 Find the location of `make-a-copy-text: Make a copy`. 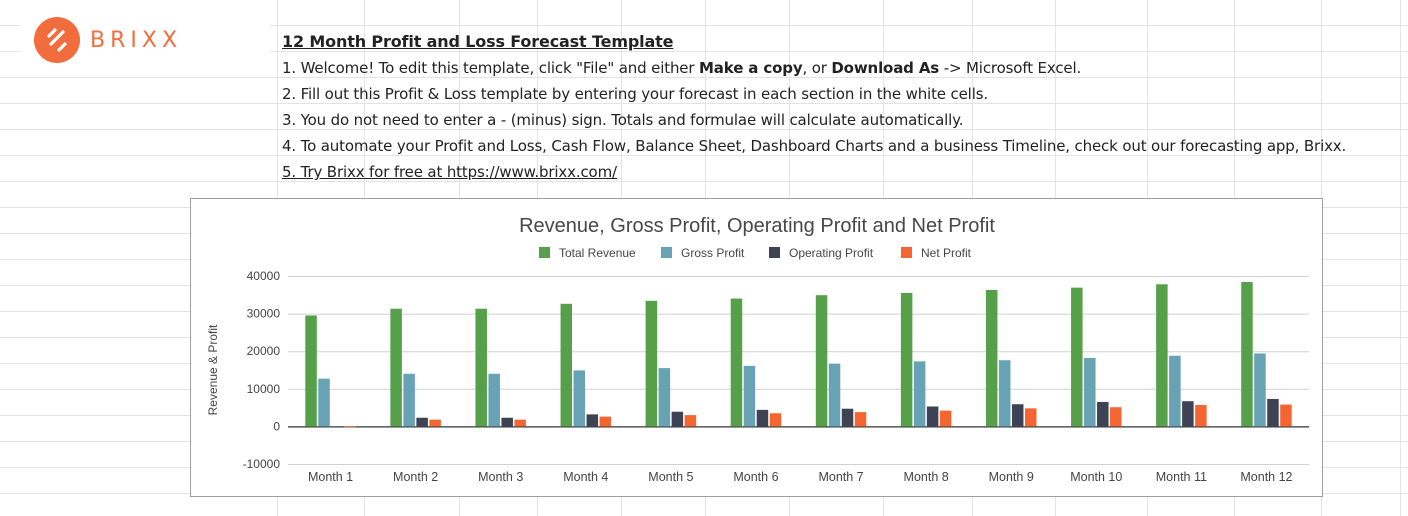

make-a-copy-text: Make a copy is located at coordinates (751, 68).